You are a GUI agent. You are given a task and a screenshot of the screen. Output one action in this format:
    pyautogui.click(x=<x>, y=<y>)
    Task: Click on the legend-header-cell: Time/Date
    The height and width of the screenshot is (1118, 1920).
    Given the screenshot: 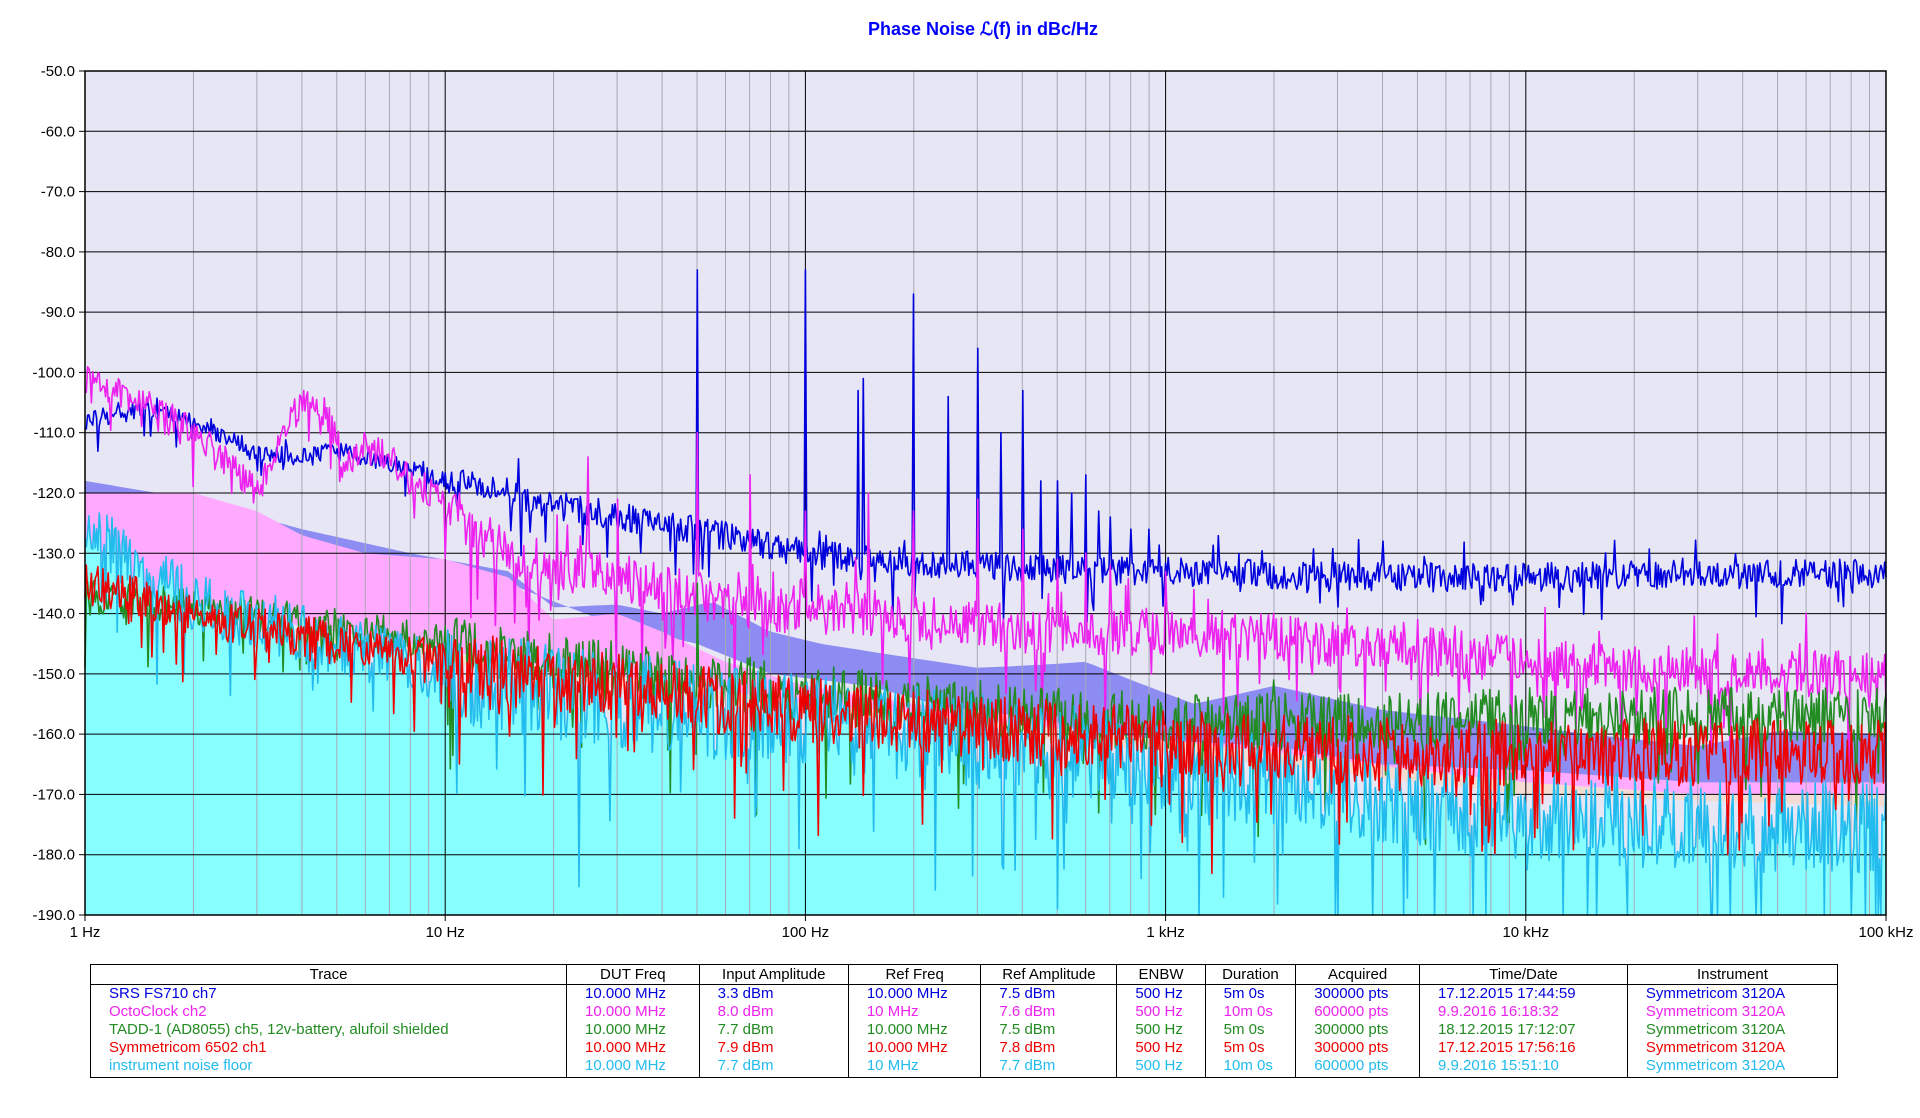 What is the action you would take?
    pyautogui.click(x=1523, y=974)
    